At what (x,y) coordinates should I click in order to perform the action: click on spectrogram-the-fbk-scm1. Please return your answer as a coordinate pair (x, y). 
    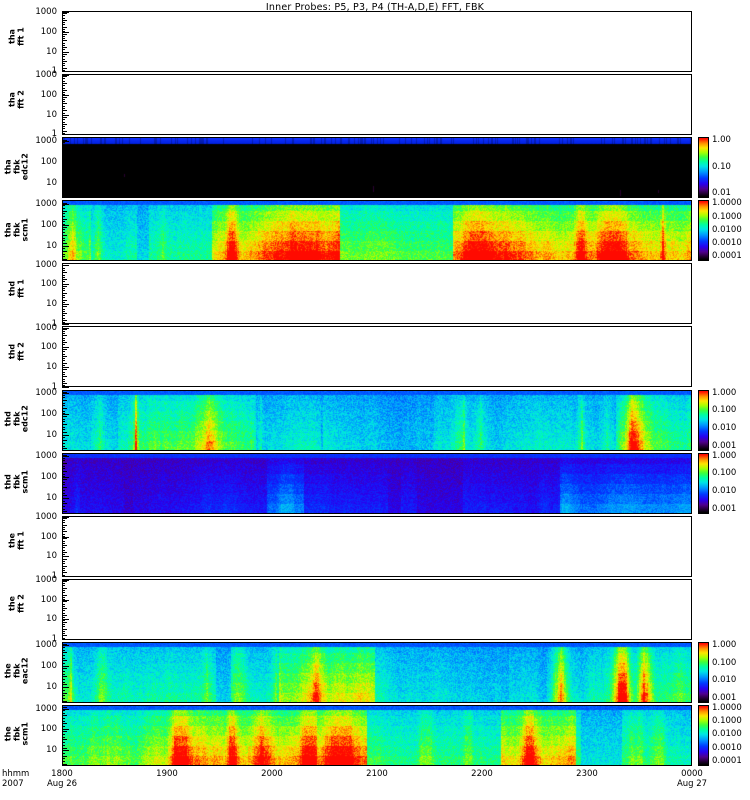
    Looking at the image, I should click on (377, 735).